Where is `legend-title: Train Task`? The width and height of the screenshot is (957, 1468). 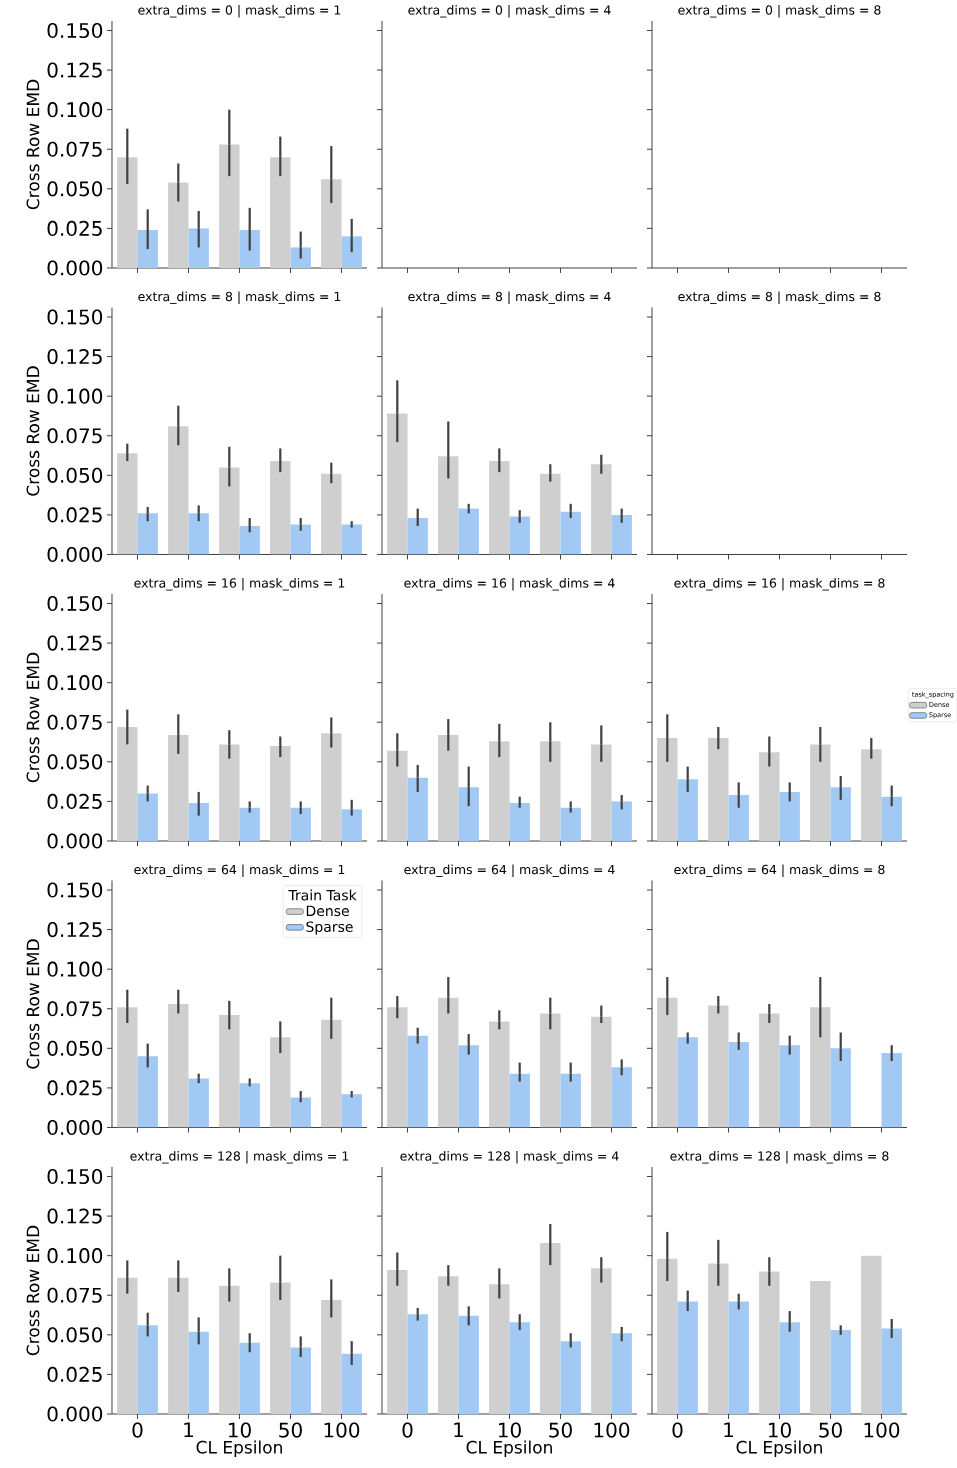
legend-title: Train Task is located at coordinates (322, 895).